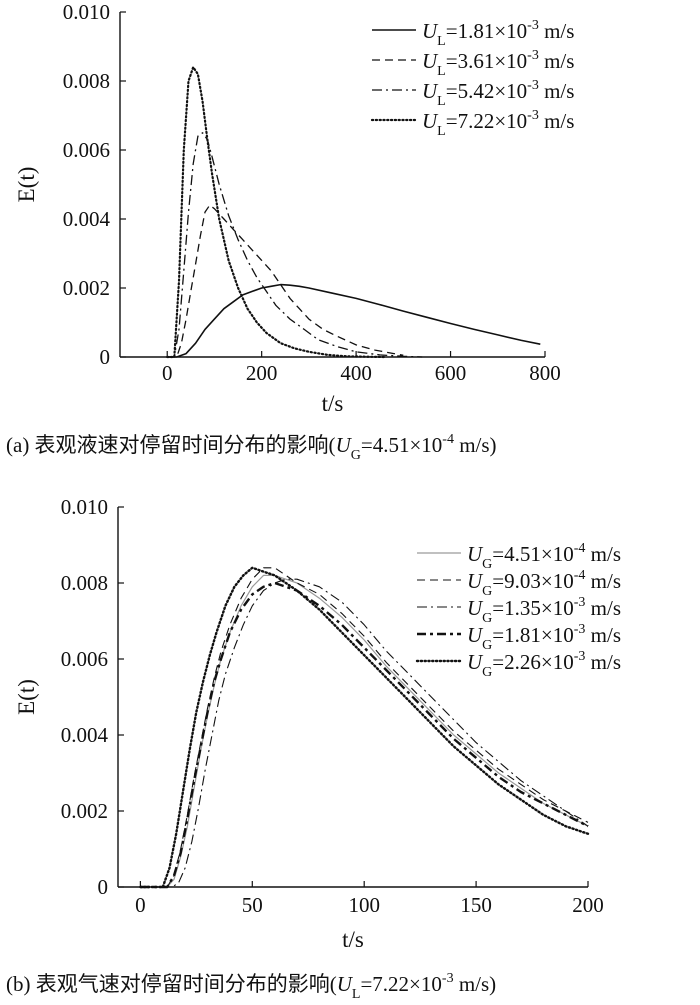 The height and width of the screenshot is (1005, 700). What do you see at coordinates (356, 373) in the screenshot?
I see `x-tick-label: 400` at bounding box center [356, 373].